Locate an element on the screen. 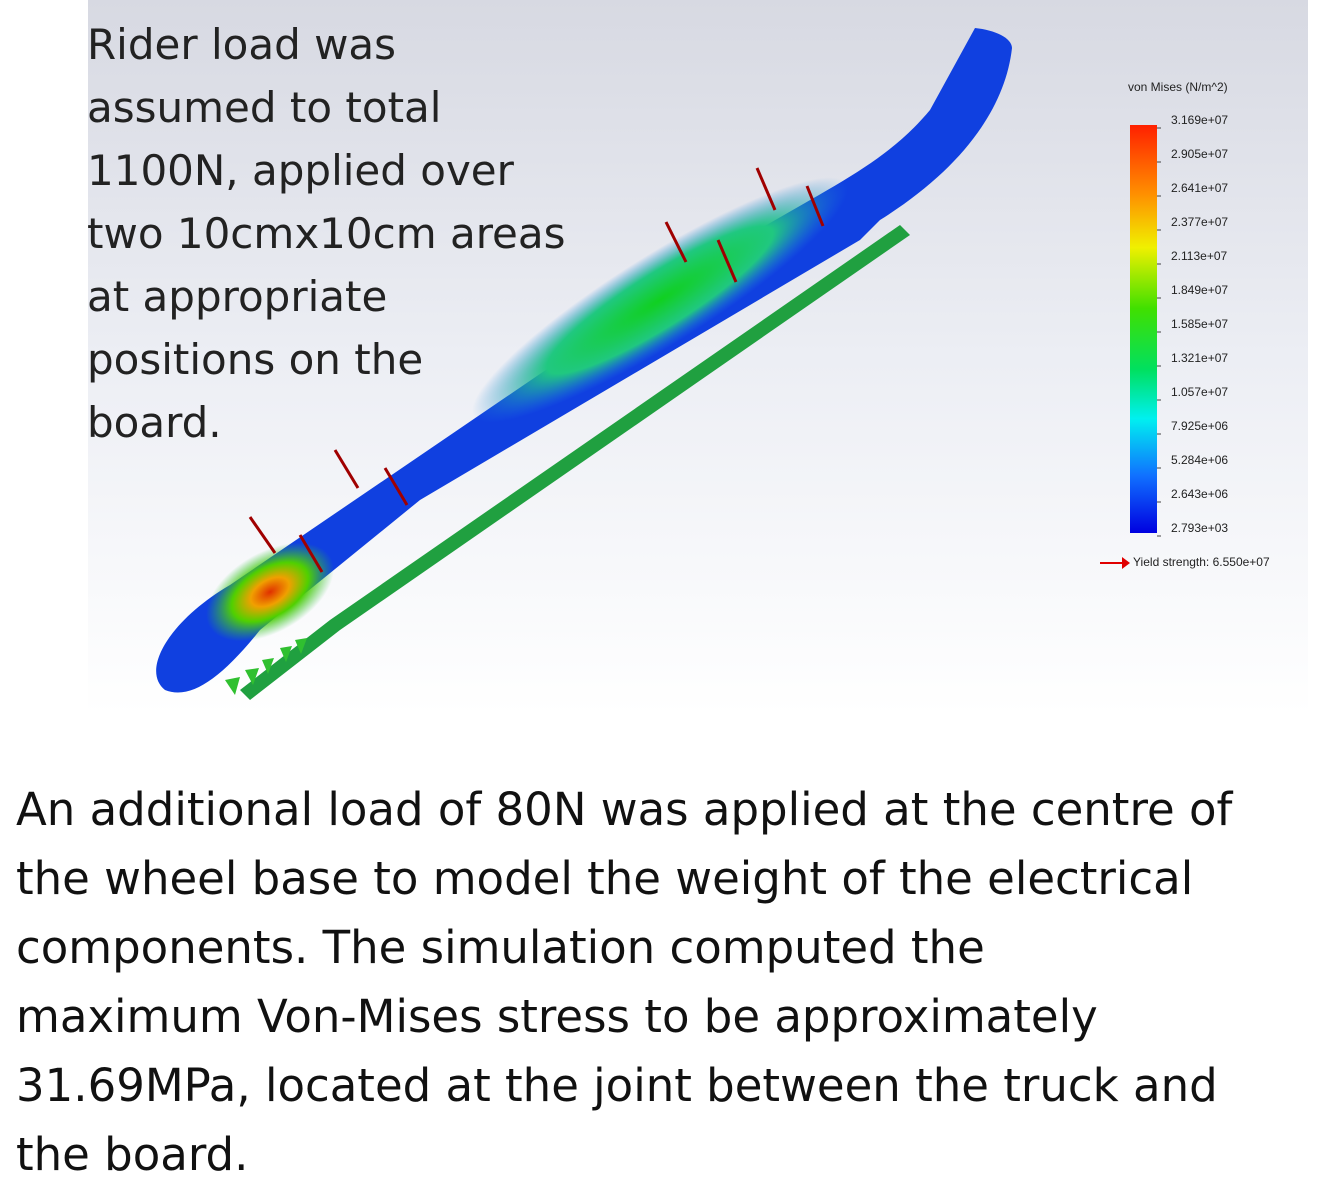 The width and height of the screenshot is (1321, 1200). legend-tick-label: 1.585e+07 is located at coordinates (1199, 324).